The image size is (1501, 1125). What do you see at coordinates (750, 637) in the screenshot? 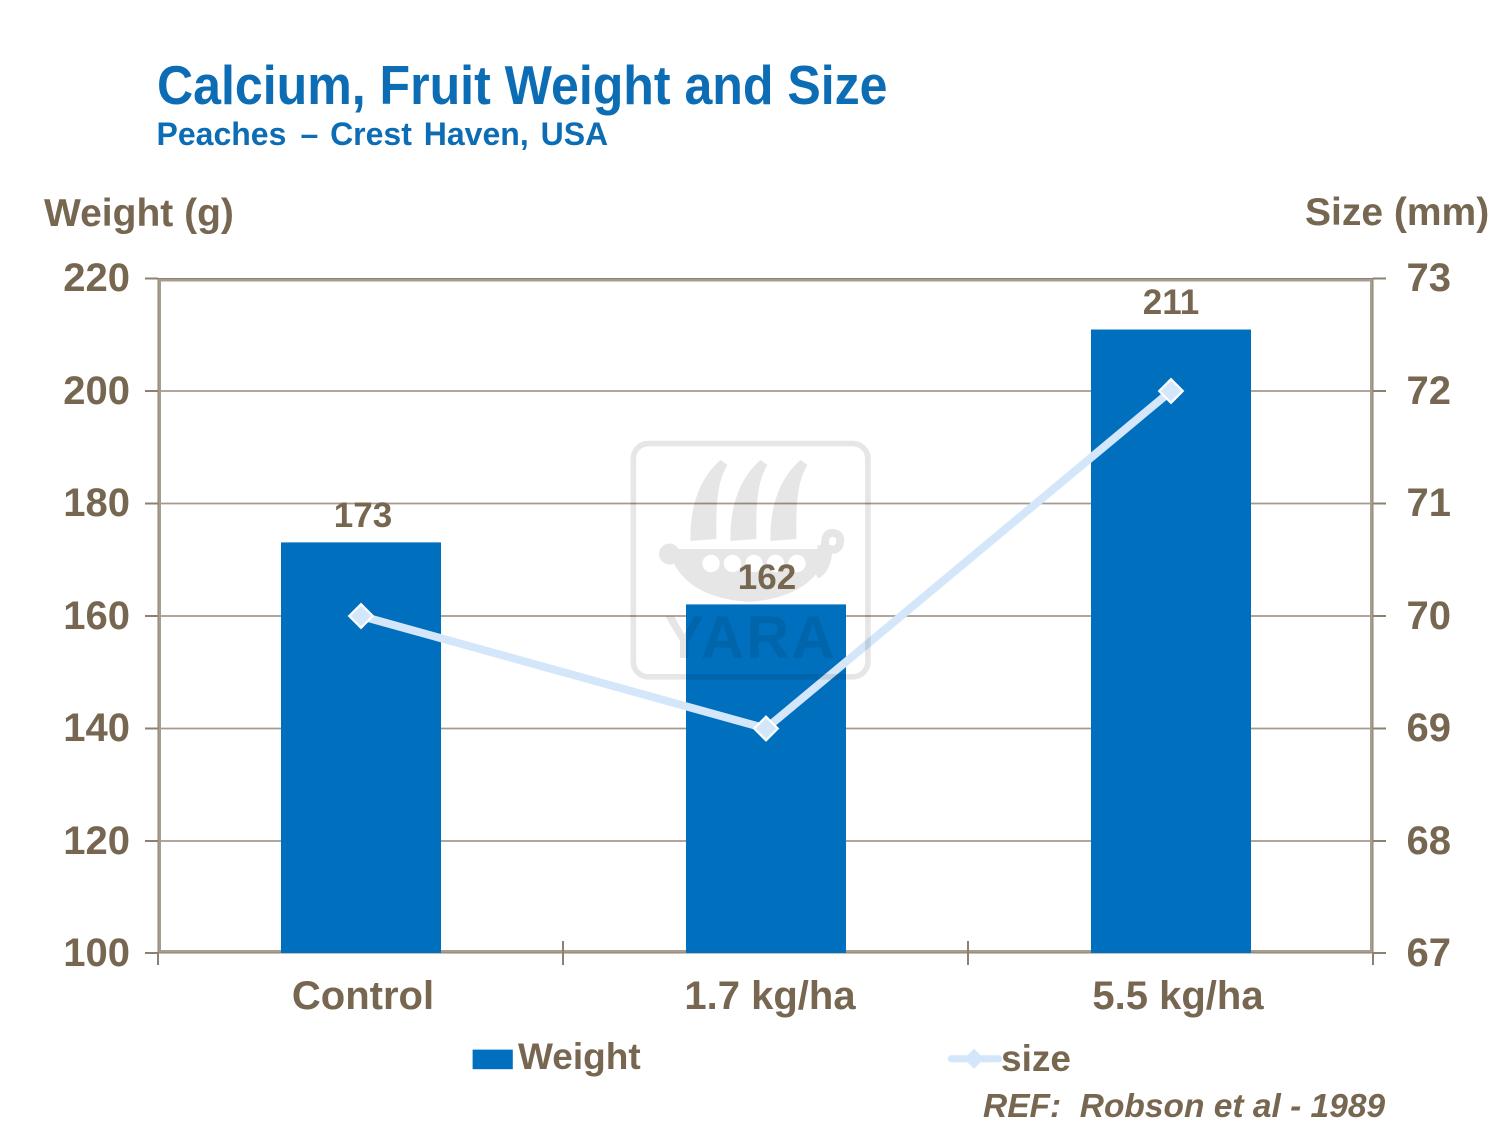
I see `svg-text: YARA` at bounding box center [750, 637].